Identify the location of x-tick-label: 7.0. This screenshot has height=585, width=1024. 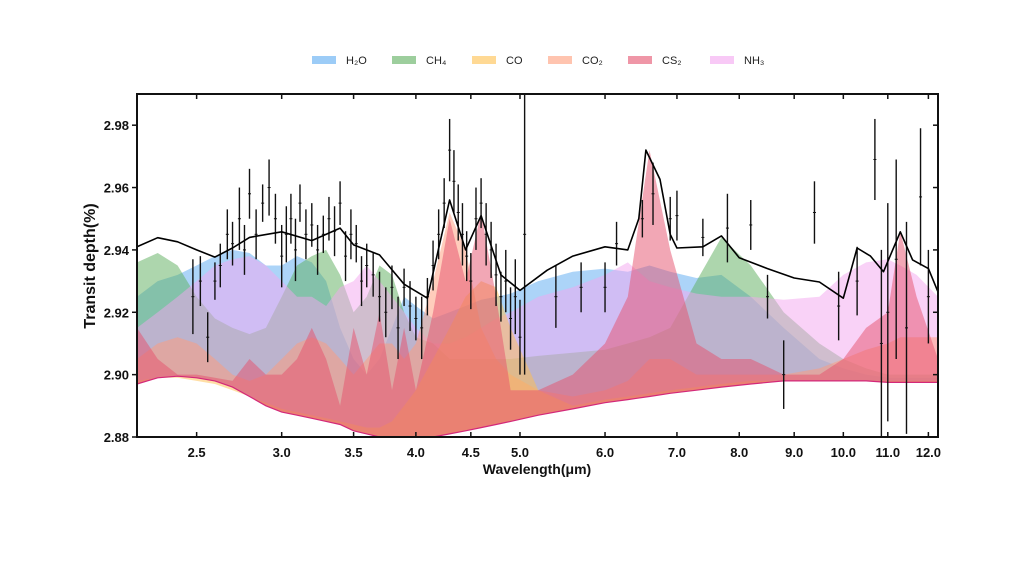
(677, 452).